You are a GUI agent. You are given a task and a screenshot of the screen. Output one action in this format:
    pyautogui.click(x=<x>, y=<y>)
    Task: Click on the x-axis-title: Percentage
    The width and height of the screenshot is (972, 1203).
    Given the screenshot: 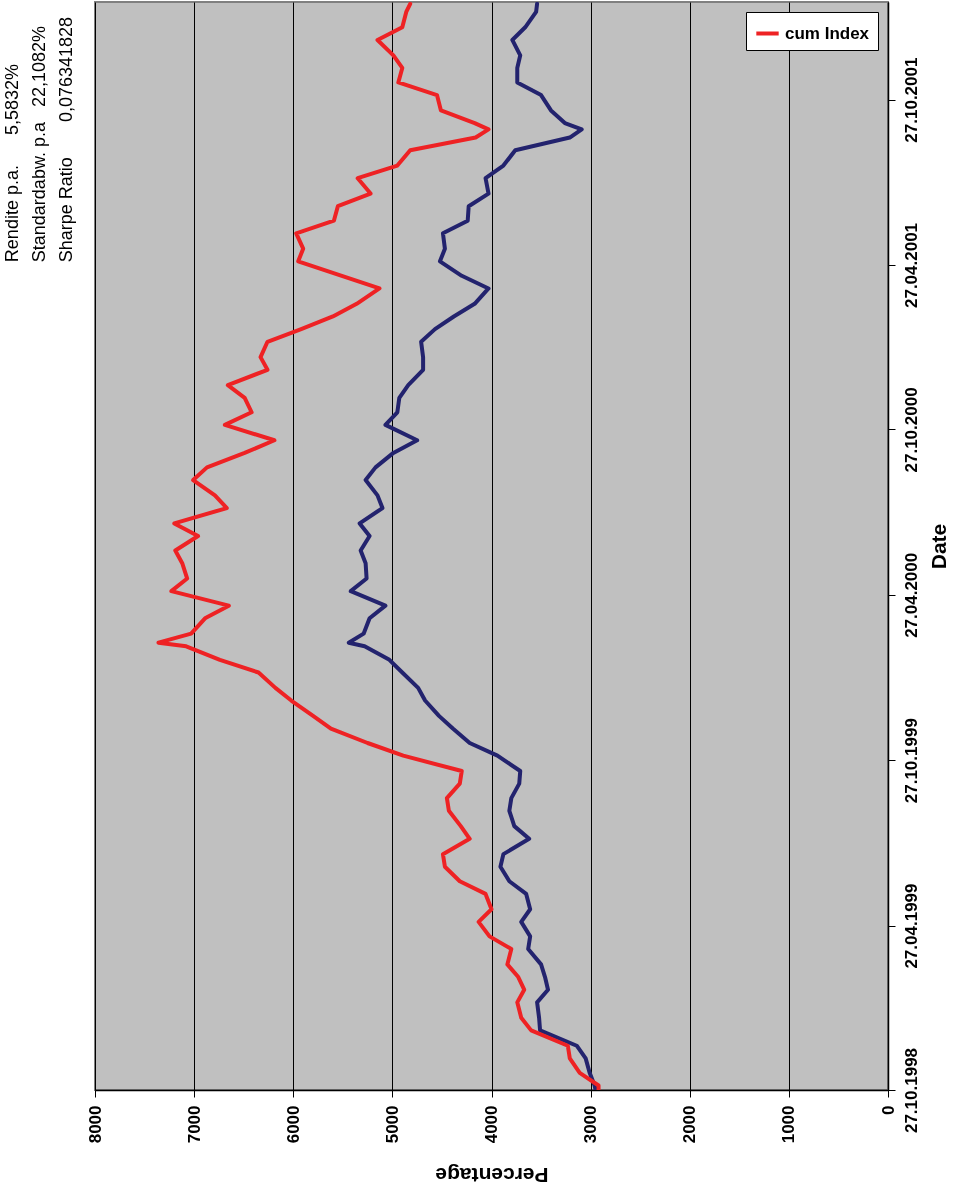 What is the action you would take?
    pyautogui.click(x=492, y=1176)
    